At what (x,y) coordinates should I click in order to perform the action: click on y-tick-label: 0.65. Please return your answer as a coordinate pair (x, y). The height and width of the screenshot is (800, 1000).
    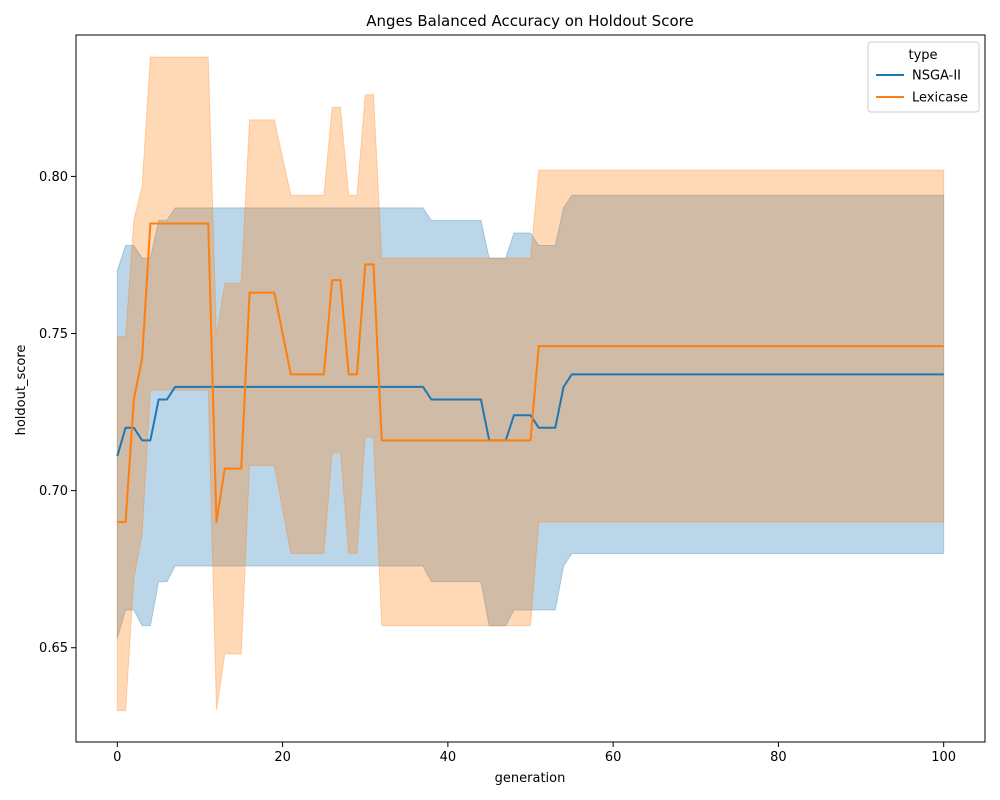
    Looking at the image, I should click on (53, 648).